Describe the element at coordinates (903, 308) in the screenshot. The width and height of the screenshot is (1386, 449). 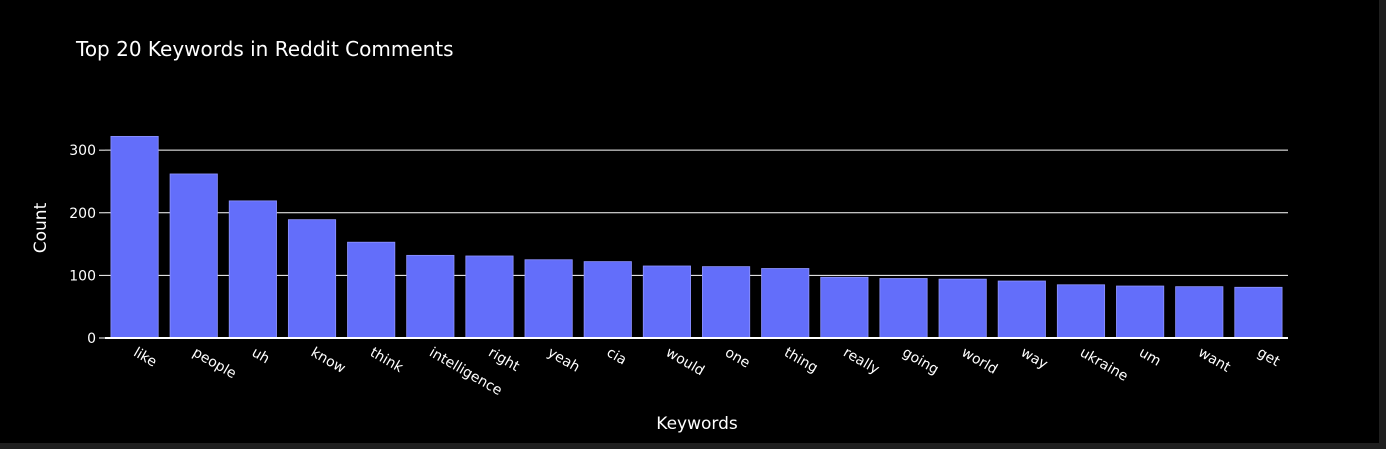
I see `bar-going` at that location.